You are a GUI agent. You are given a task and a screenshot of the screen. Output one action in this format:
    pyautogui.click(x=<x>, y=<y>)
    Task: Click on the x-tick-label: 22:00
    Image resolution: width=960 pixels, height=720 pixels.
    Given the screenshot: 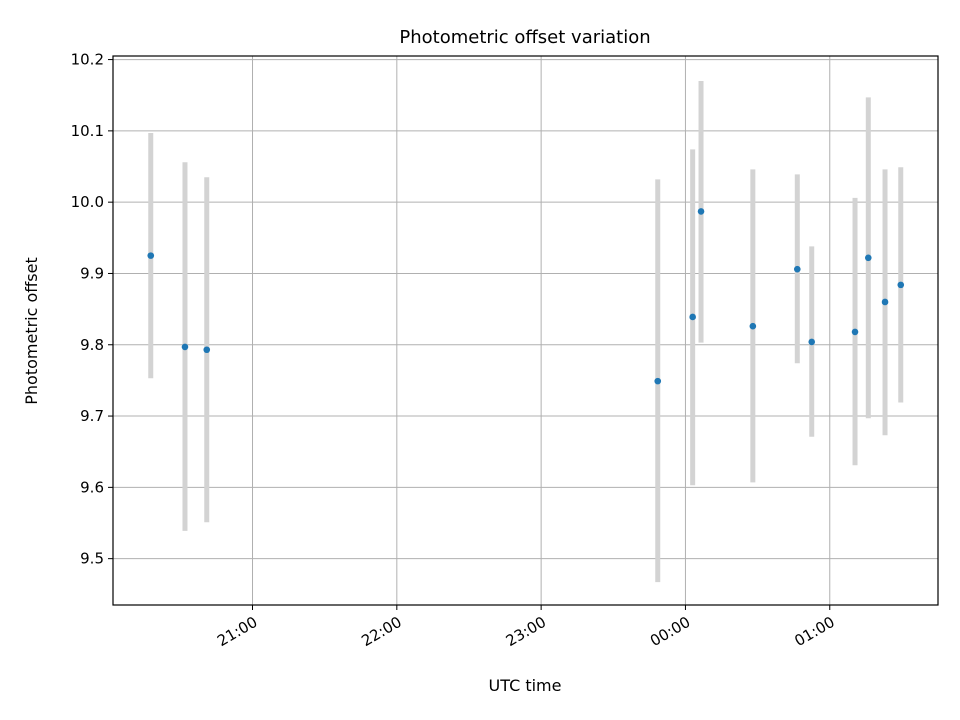 What is the action you would take?
    pyautogui.click(x=381, y=631)
    